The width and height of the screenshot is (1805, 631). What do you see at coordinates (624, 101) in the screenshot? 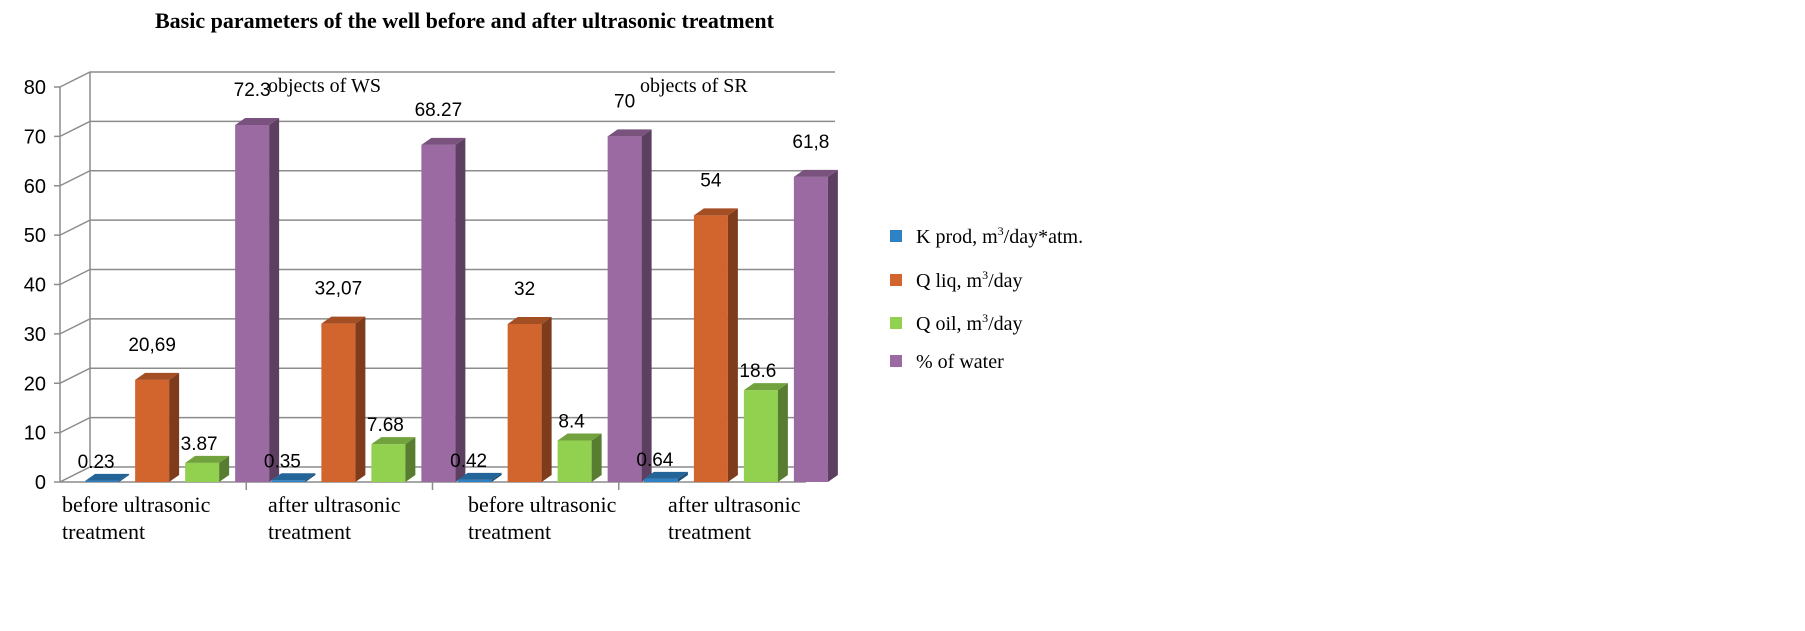
I see `data-label: 70` at bounding box center [624, 101].